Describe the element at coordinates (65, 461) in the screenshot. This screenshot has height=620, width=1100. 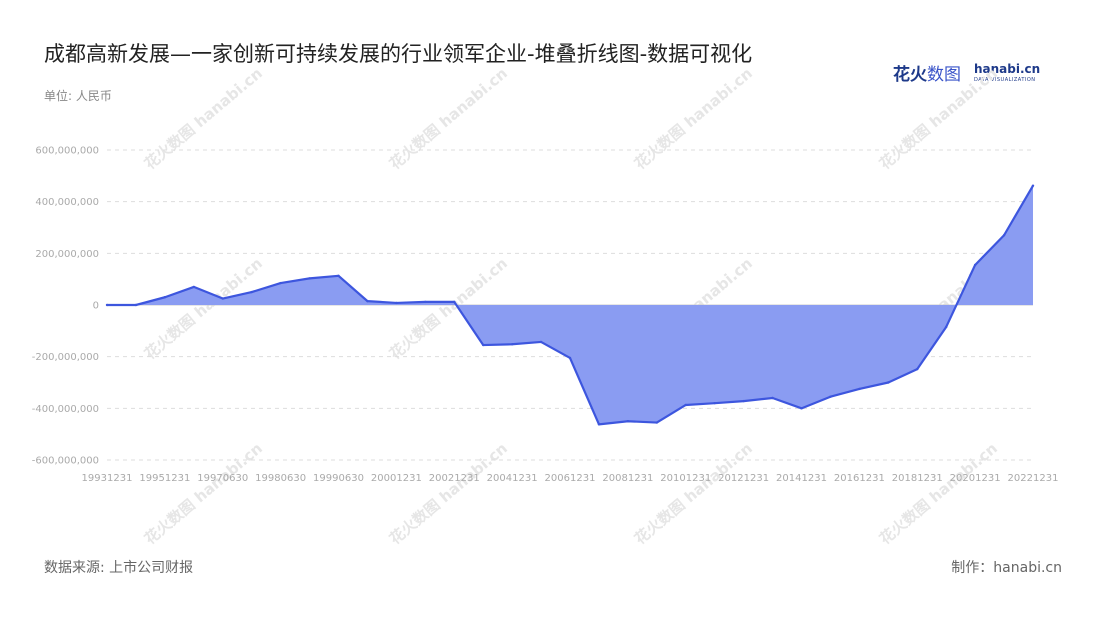
I see `y-tick-label: -600,000,000` at that location.